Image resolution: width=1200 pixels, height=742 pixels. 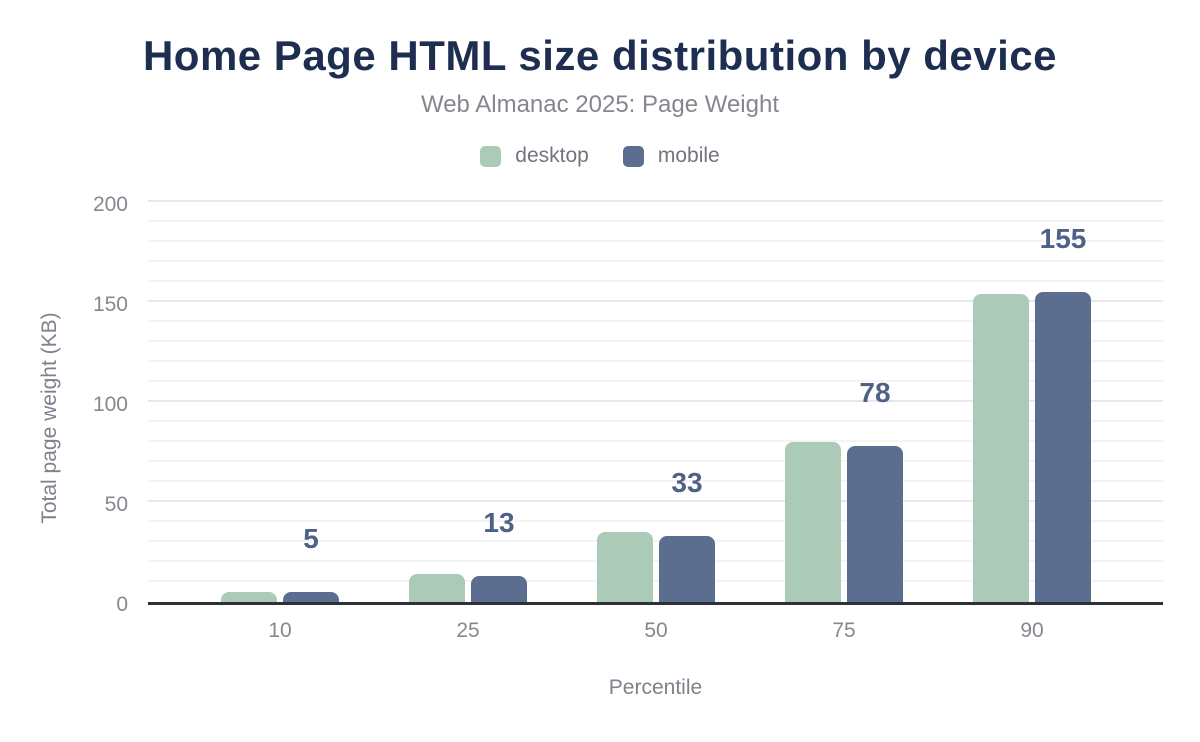 What do you see at coordinates (468, 630) in the screenshot?
I see `x-tick-label: 25` at bounding box center [468, 630].